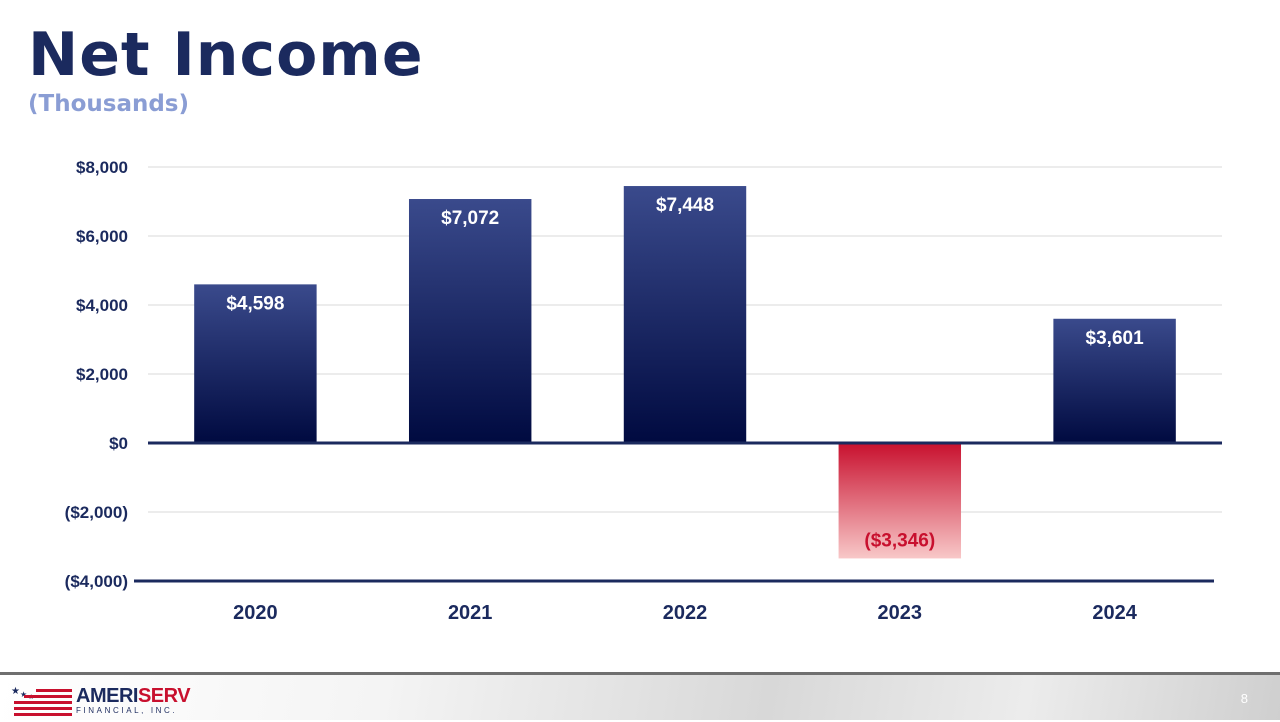 This screenshot has width=1280, height=722. I want to click on x-axis-category-labels: 2020 2021 2022 2023 2024, so click(685, 613).